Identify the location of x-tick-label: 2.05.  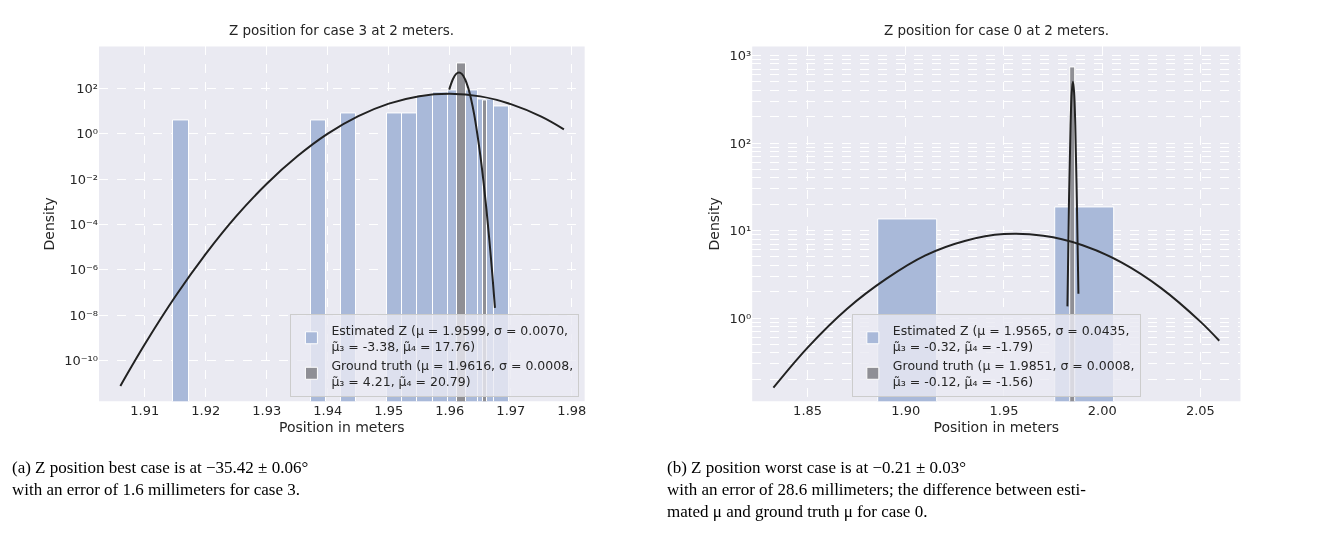
(1200, 411).